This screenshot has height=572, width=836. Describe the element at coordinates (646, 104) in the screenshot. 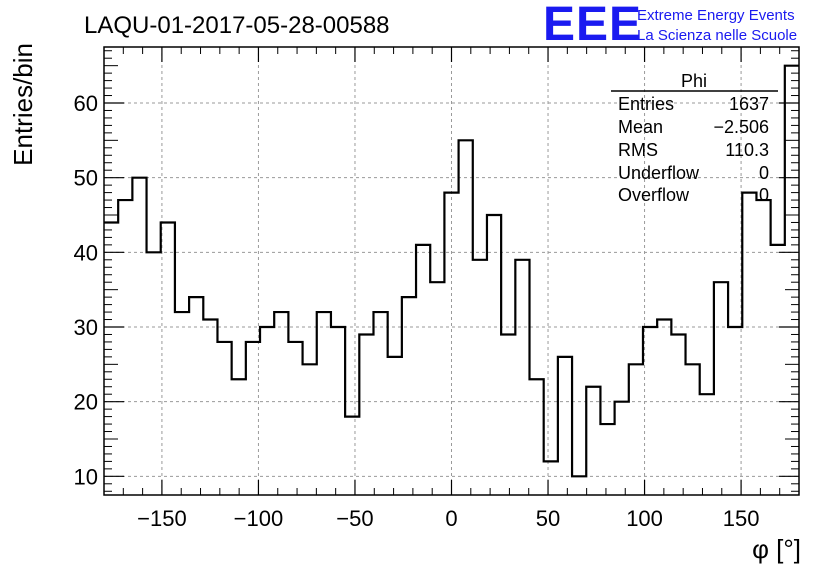

I see `stats-label-entries: Entries` at that location.